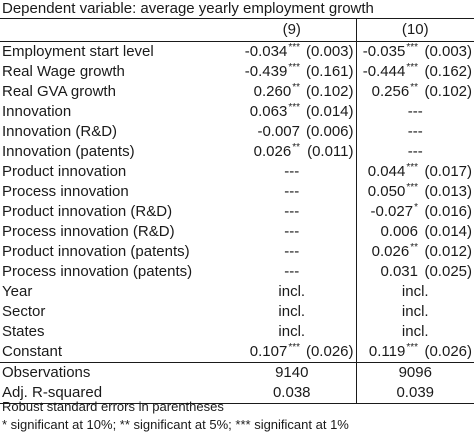 This screenshot has width=474, height=436. I want to click on se-col9: (0.102), so click(330, 92).